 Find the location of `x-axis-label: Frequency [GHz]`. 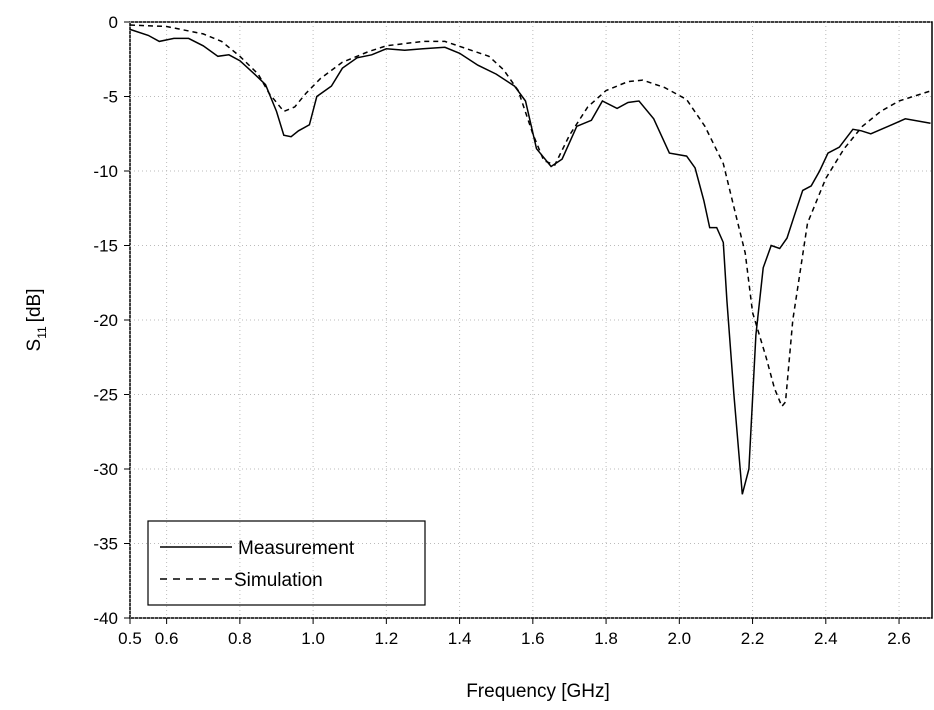

x-axis-label: Frequency [GHz] is located at coordinates (538, 691).